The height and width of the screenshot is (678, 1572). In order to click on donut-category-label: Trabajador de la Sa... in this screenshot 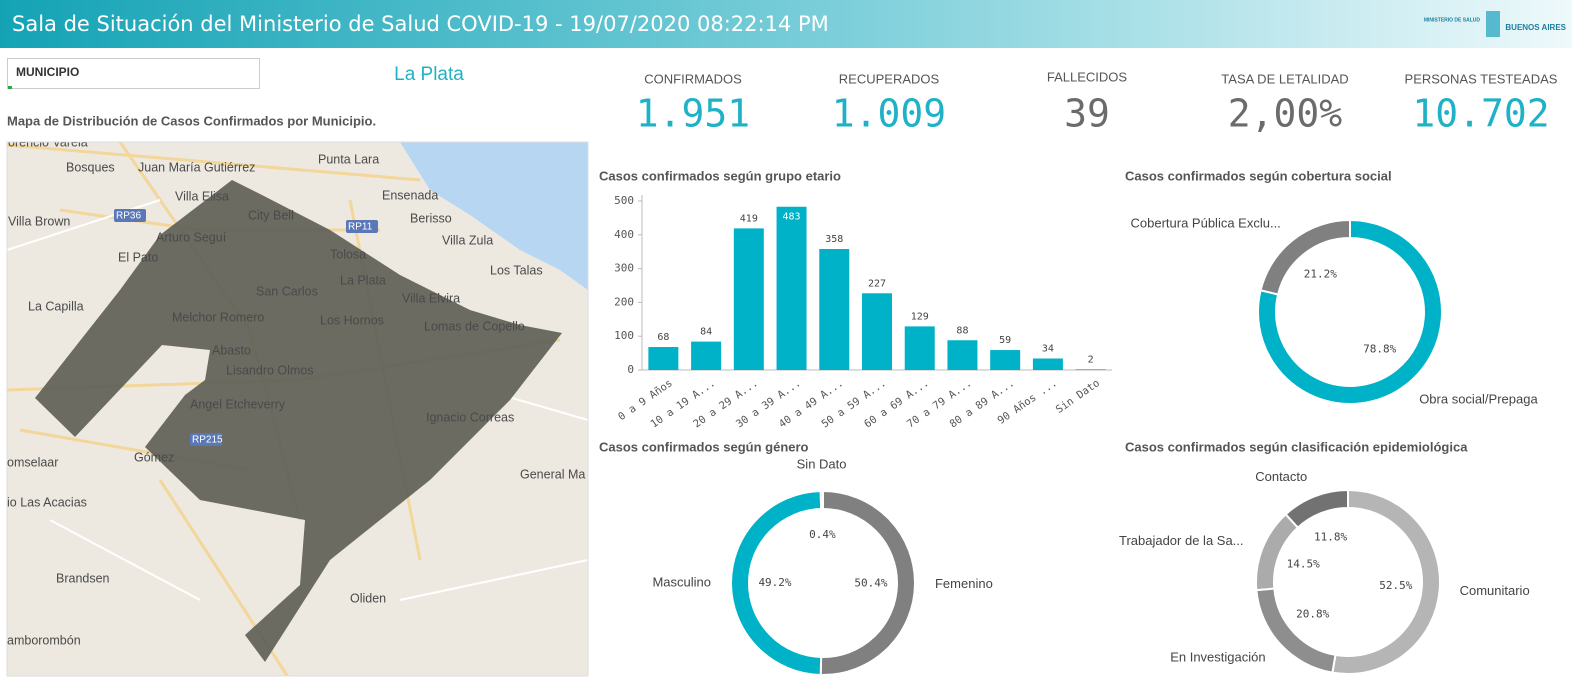, I will do `click(1181, 540)`.